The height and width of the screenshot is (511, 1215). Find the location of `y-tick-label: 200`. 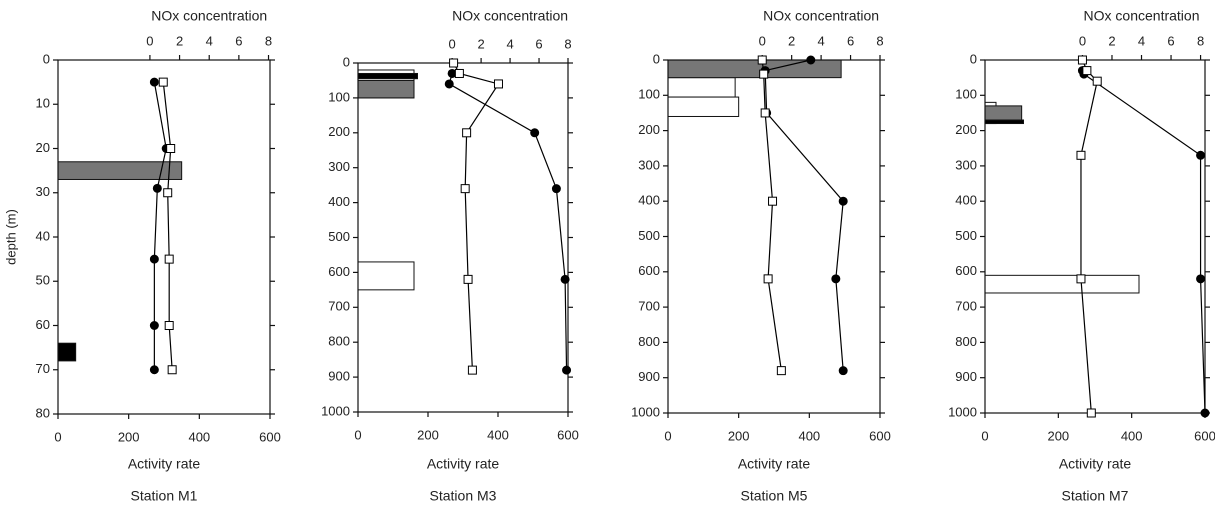

y-tick-label: 200 is located at coordinates (966, 129).